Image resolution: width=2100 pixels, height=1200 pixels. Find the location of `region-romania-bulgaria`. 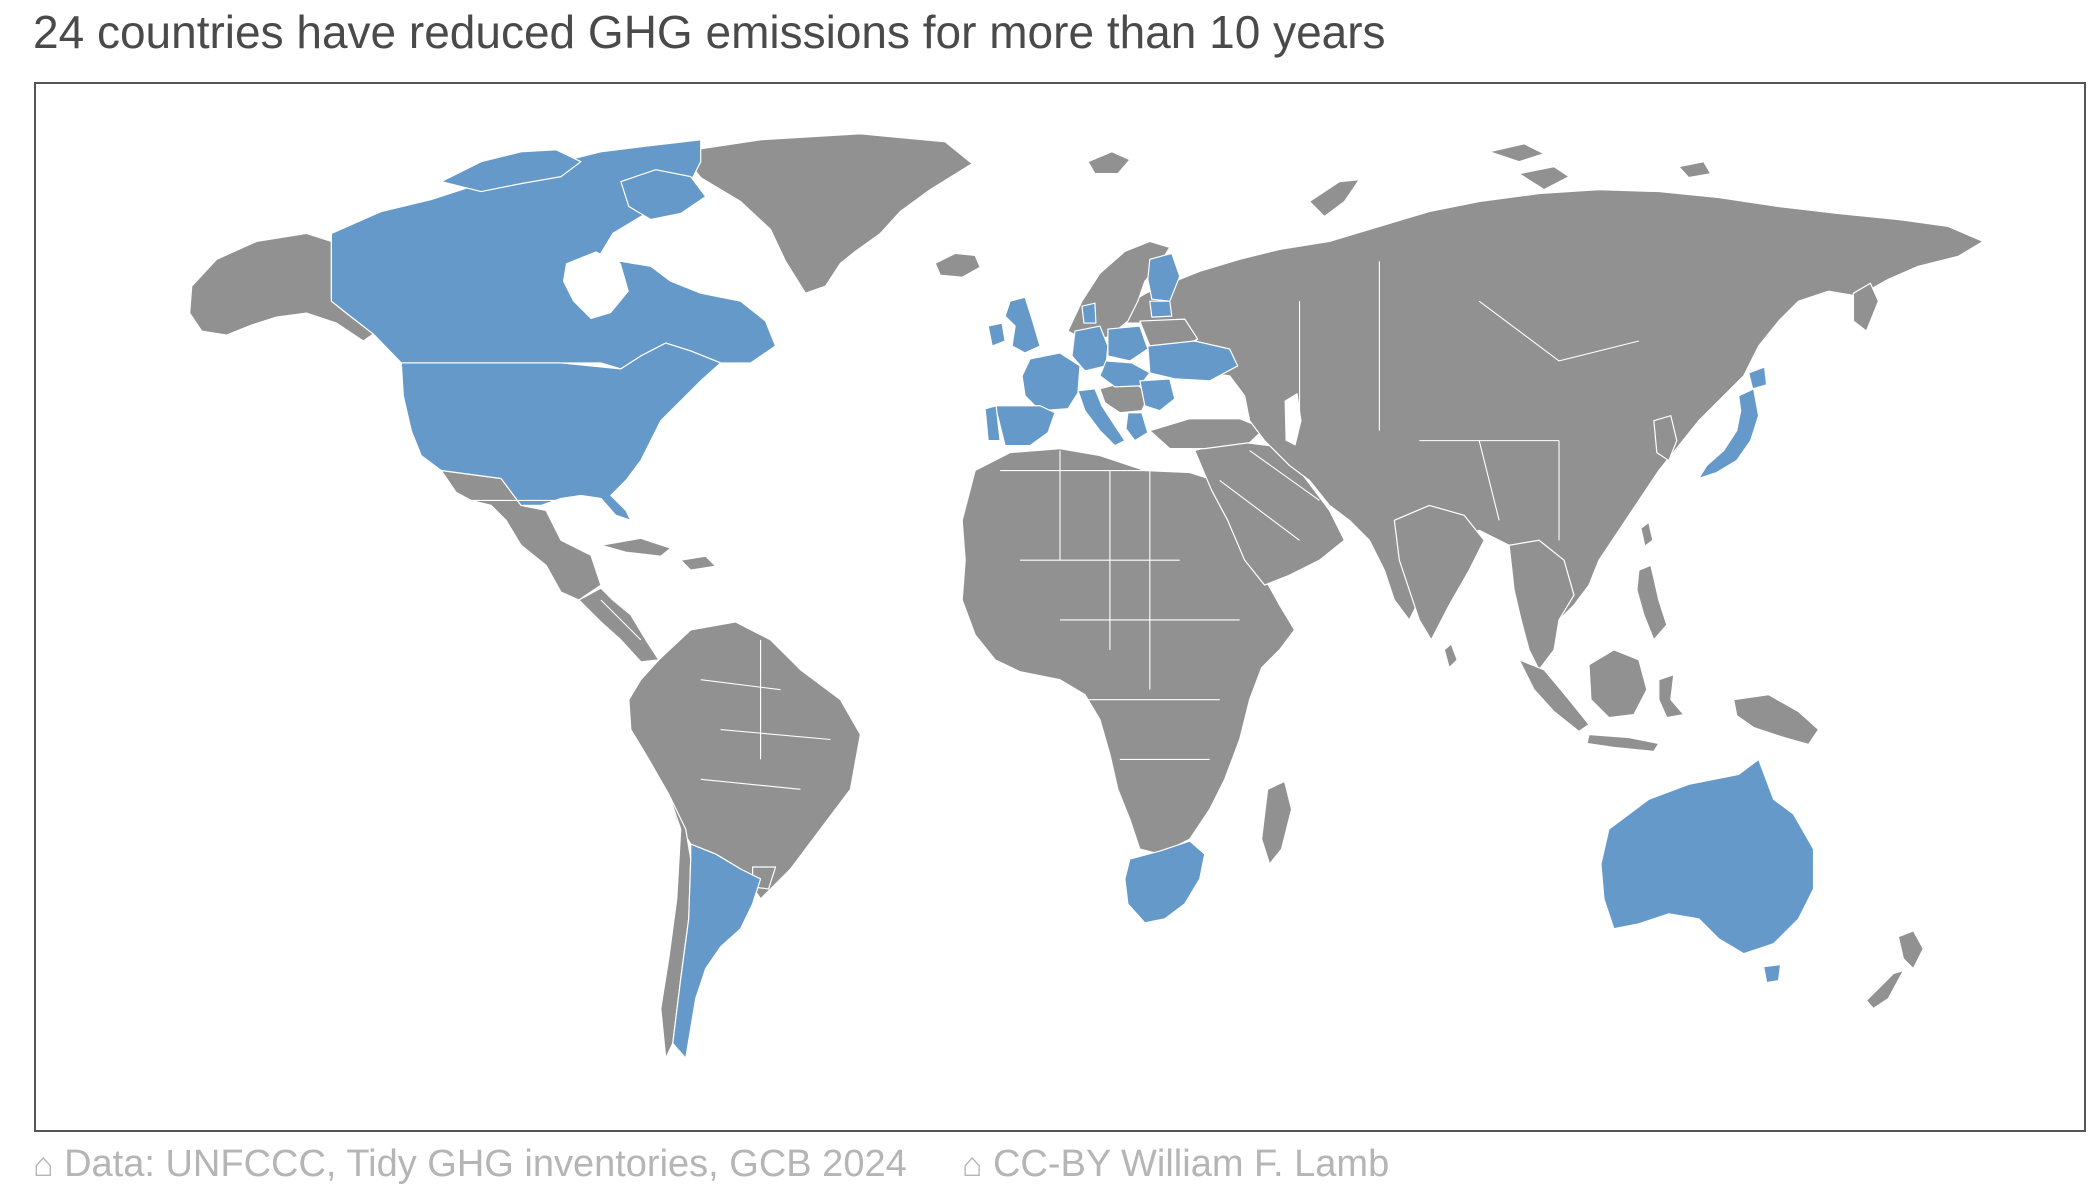

region-romania-bulgaria is located at coordinates (1157, 395).